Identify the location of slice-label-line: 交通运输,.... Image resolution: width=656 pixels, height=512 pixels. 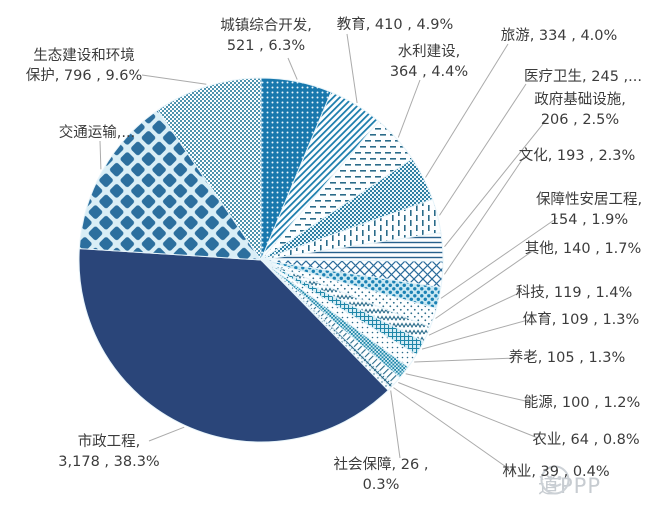
(97, 133).